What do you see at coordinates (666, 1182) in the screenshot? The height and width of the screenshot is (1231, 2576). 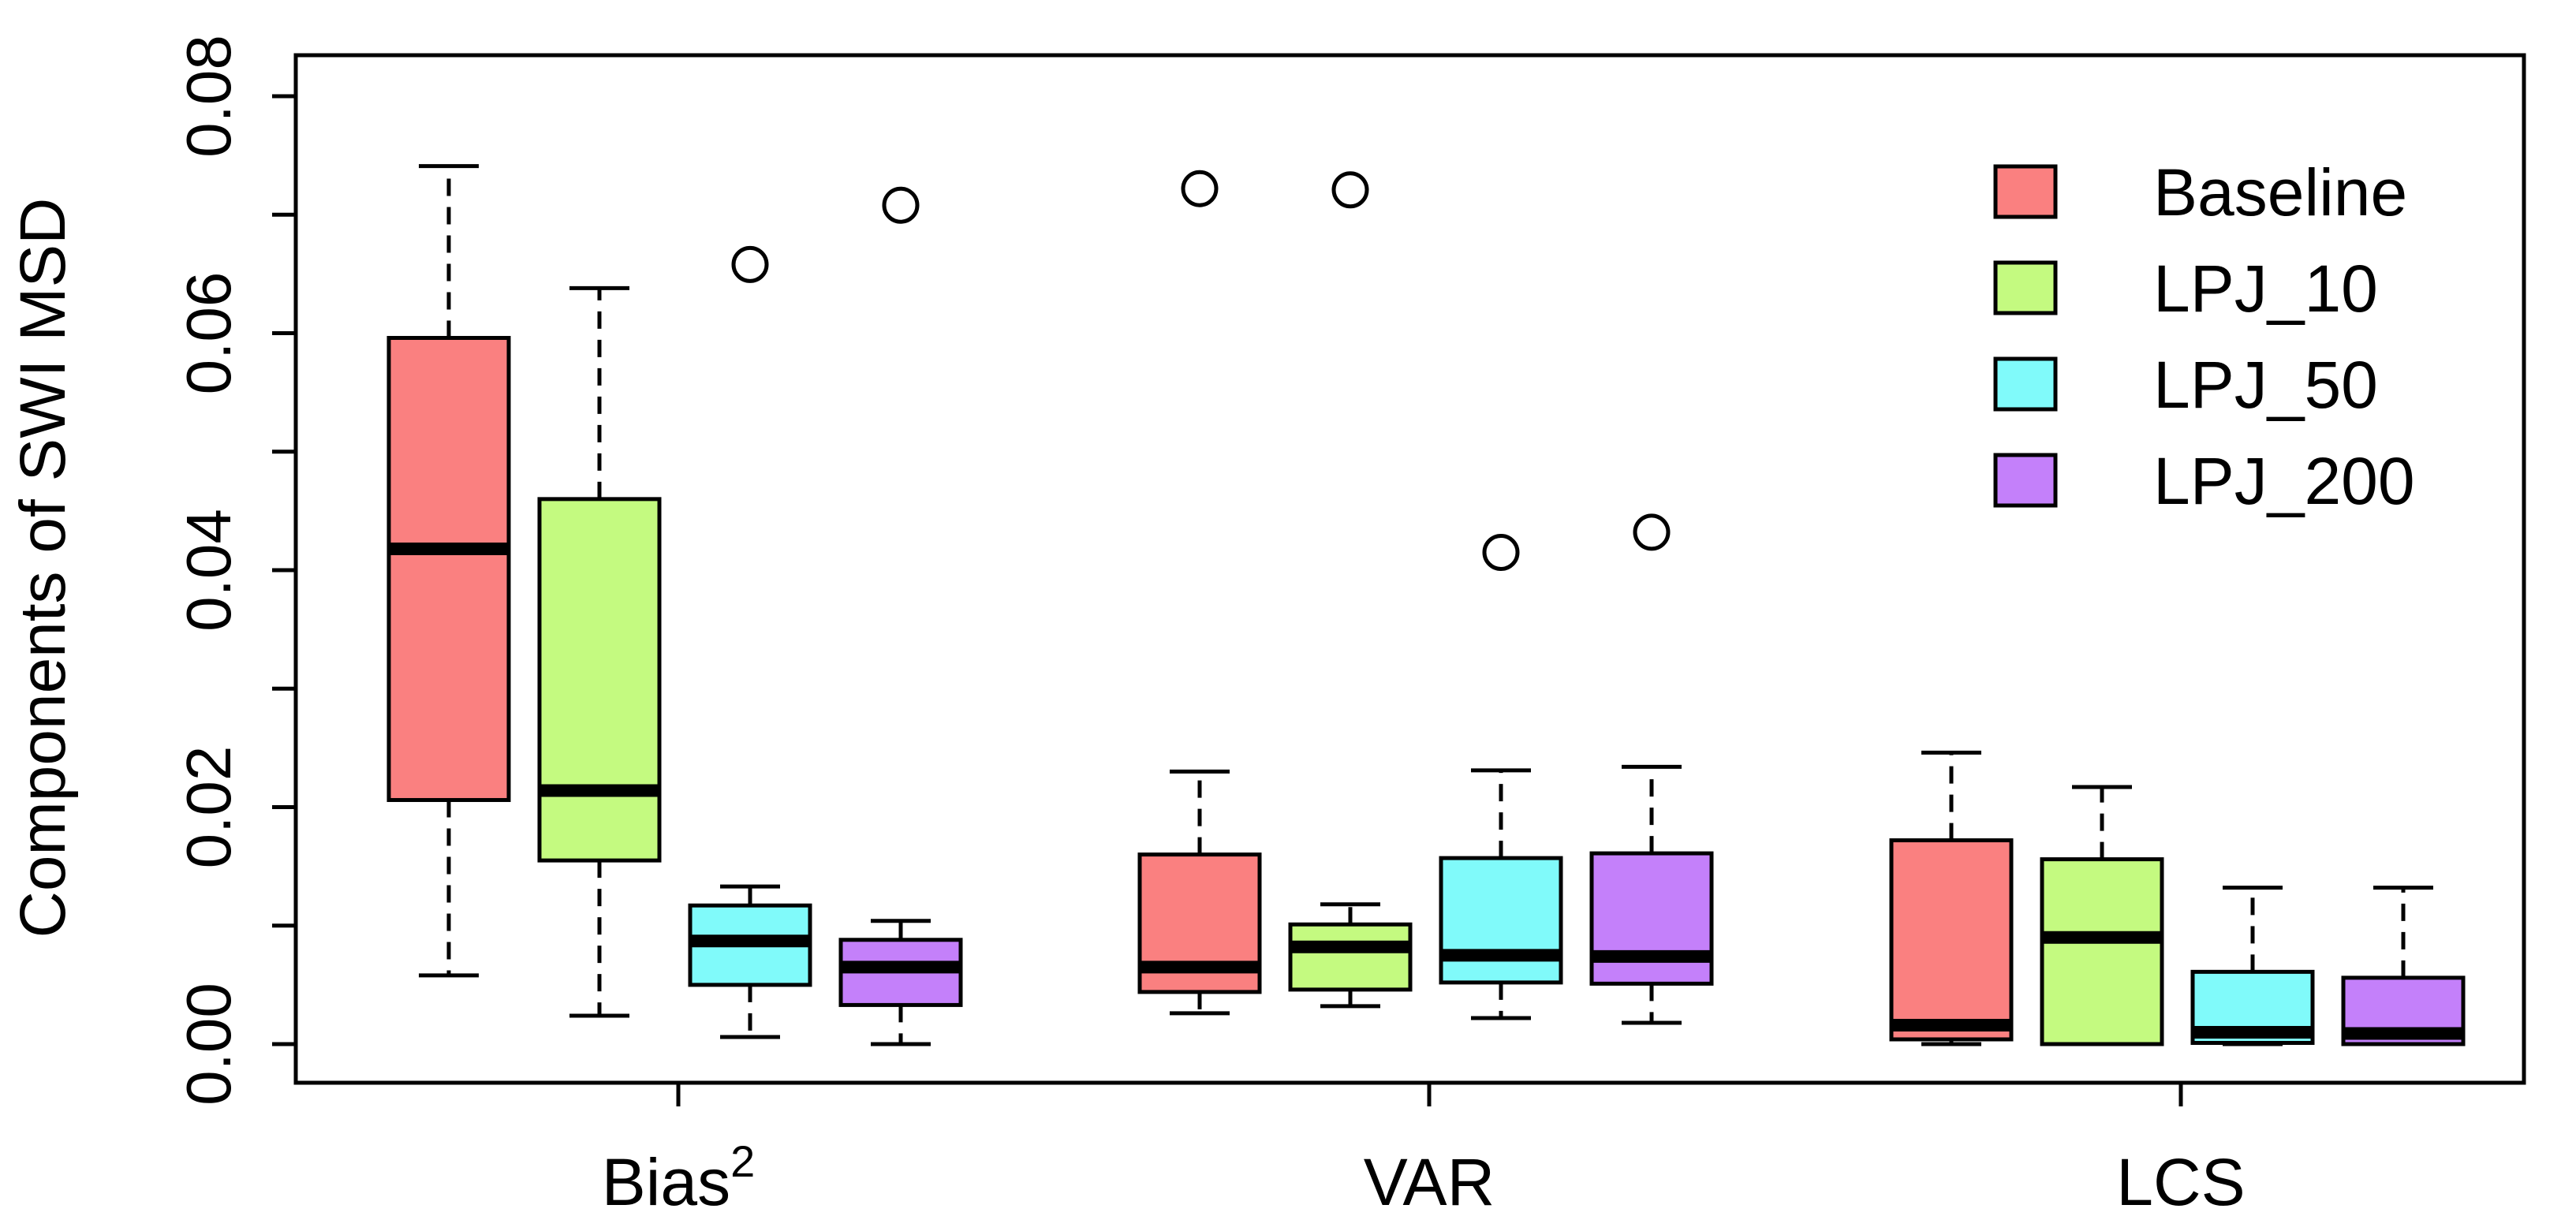 I see `x-tick-label-main: Bias` at bounding box center [666, 1182].